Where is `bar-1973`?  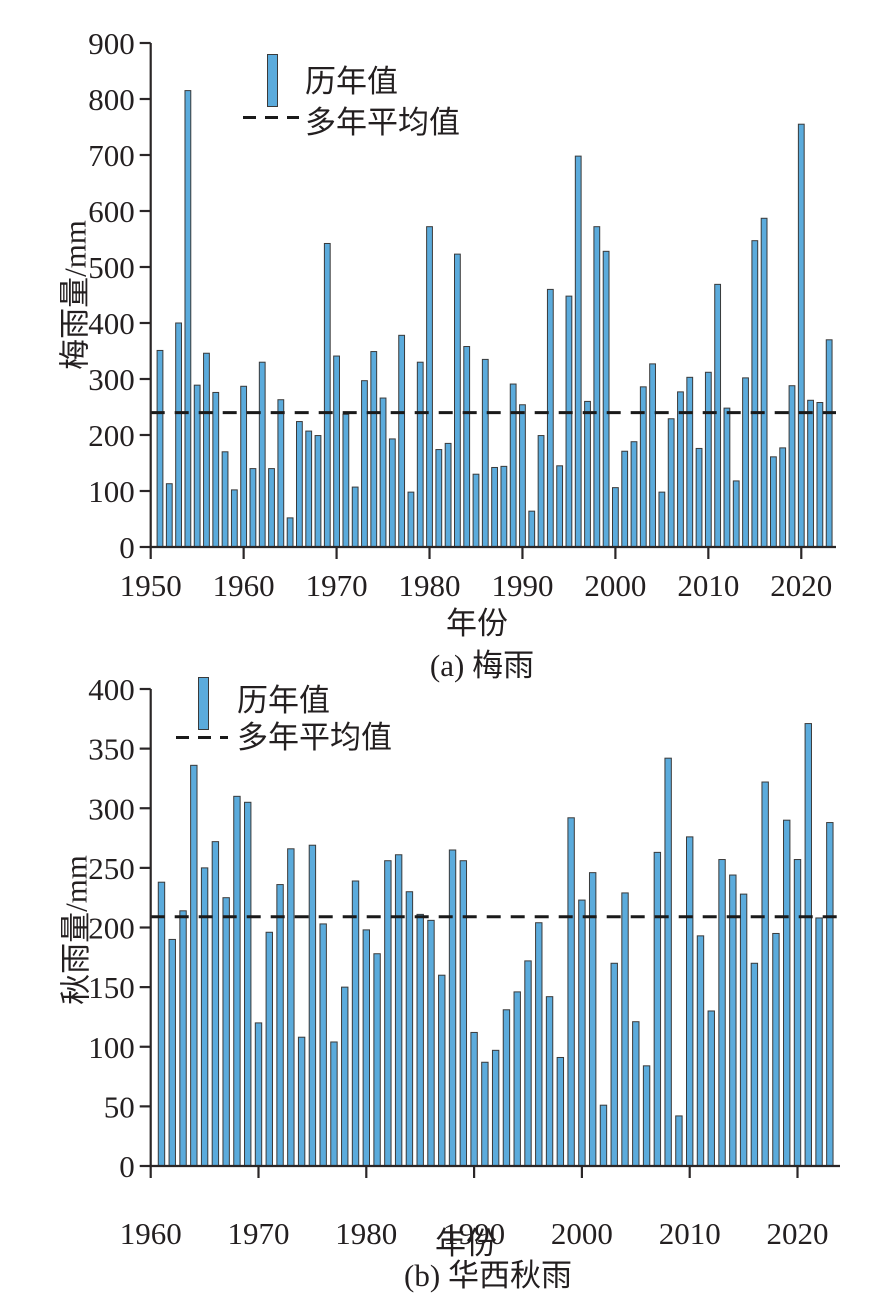
bar-1973 is located at coordinates (291, 1007).